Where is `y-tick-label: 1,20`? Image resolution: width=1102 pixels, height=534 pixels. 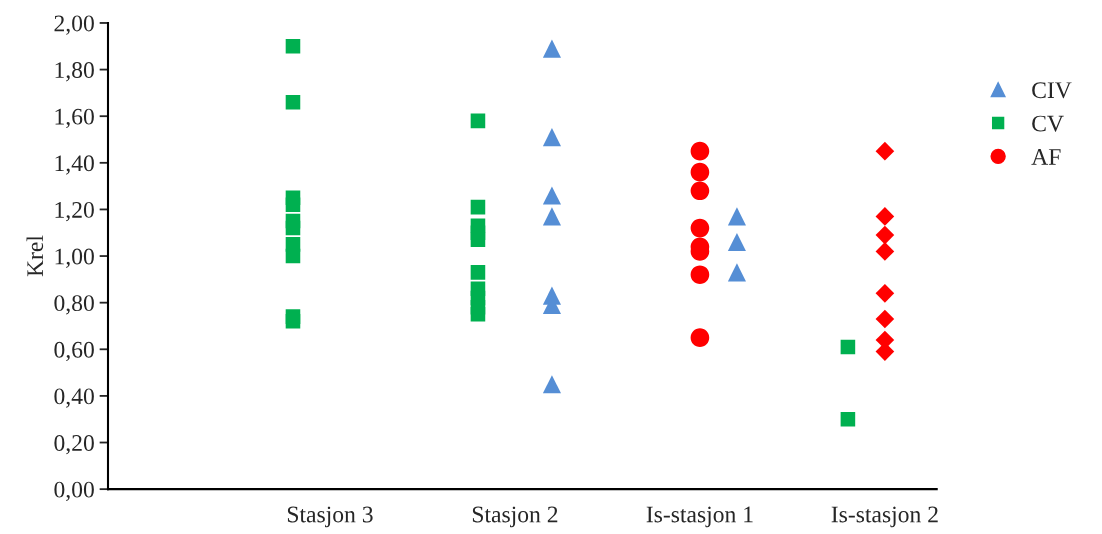 y-tick-label: 1,20 is located at coordinates (74, 211).